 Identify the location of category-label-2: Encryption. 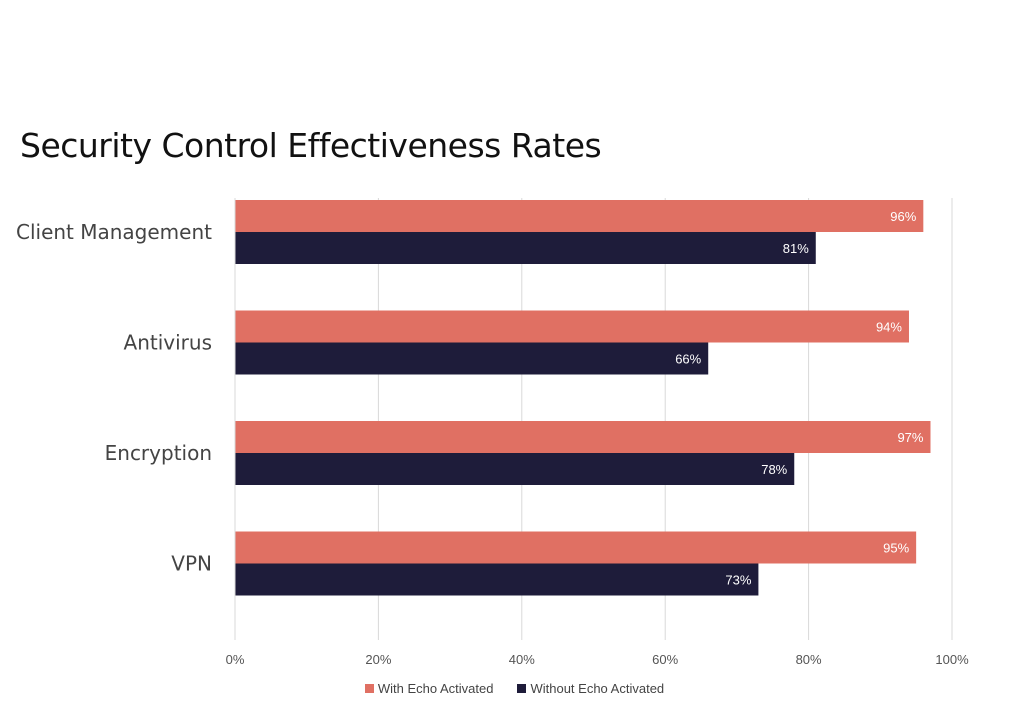
(158, 453).